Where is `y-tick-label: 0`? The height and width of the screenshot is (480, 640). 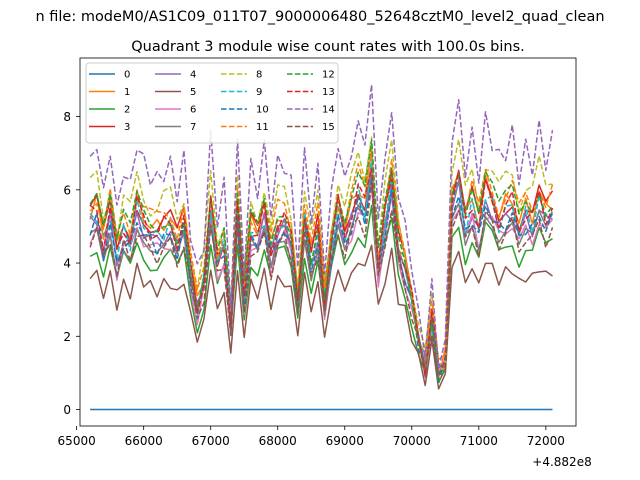 y-tick-label: 0 is located at coordinates (67, 410).